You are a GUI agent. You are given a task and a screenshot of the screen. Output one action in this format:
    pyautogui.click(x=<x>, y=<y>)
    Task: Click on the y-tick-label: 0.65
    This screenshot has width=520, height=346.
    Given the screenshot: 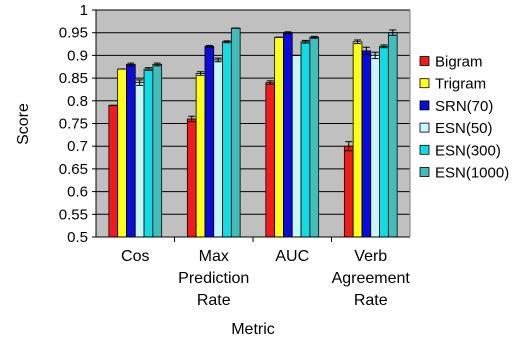 What is the action you would take?
    pyautogui.click(x=73, y=169)
    